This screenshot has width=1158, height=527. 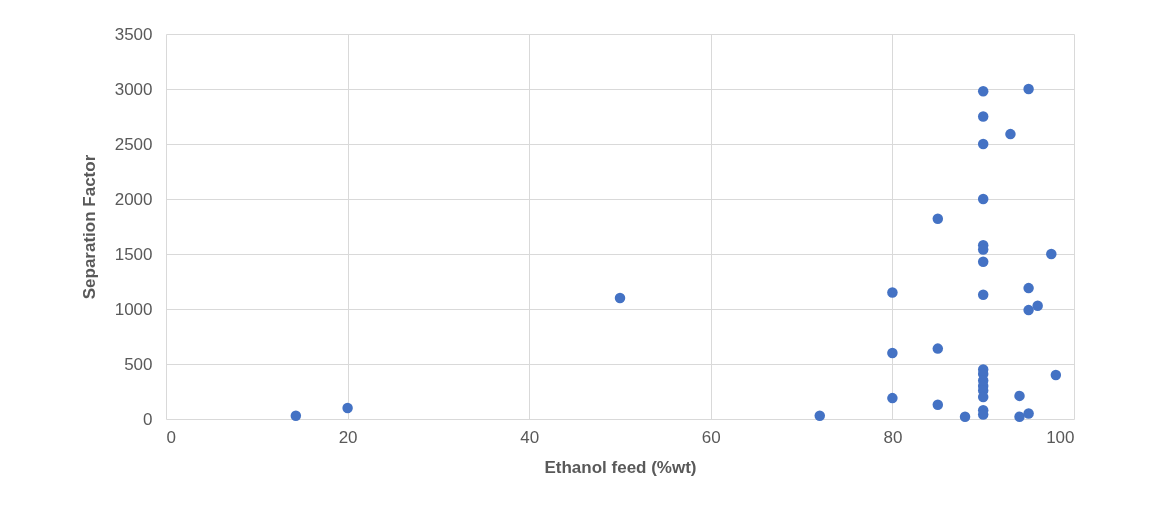 I want to click on x-tick-label: 0, so click(x=171, y=437).